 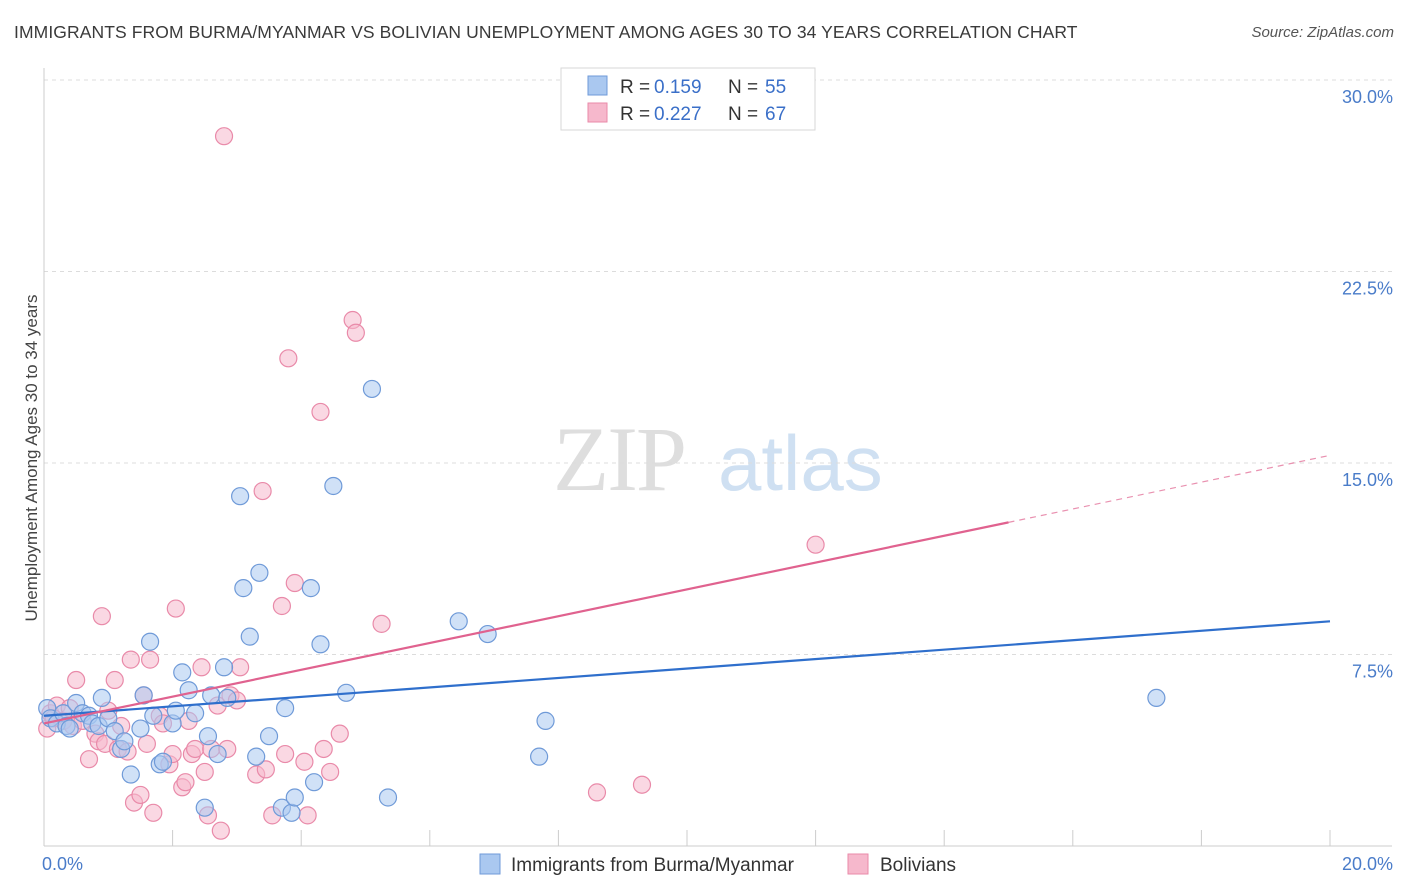 I want to click on y-tick-label-2: 22.5%, so click(x=1367, y=289).